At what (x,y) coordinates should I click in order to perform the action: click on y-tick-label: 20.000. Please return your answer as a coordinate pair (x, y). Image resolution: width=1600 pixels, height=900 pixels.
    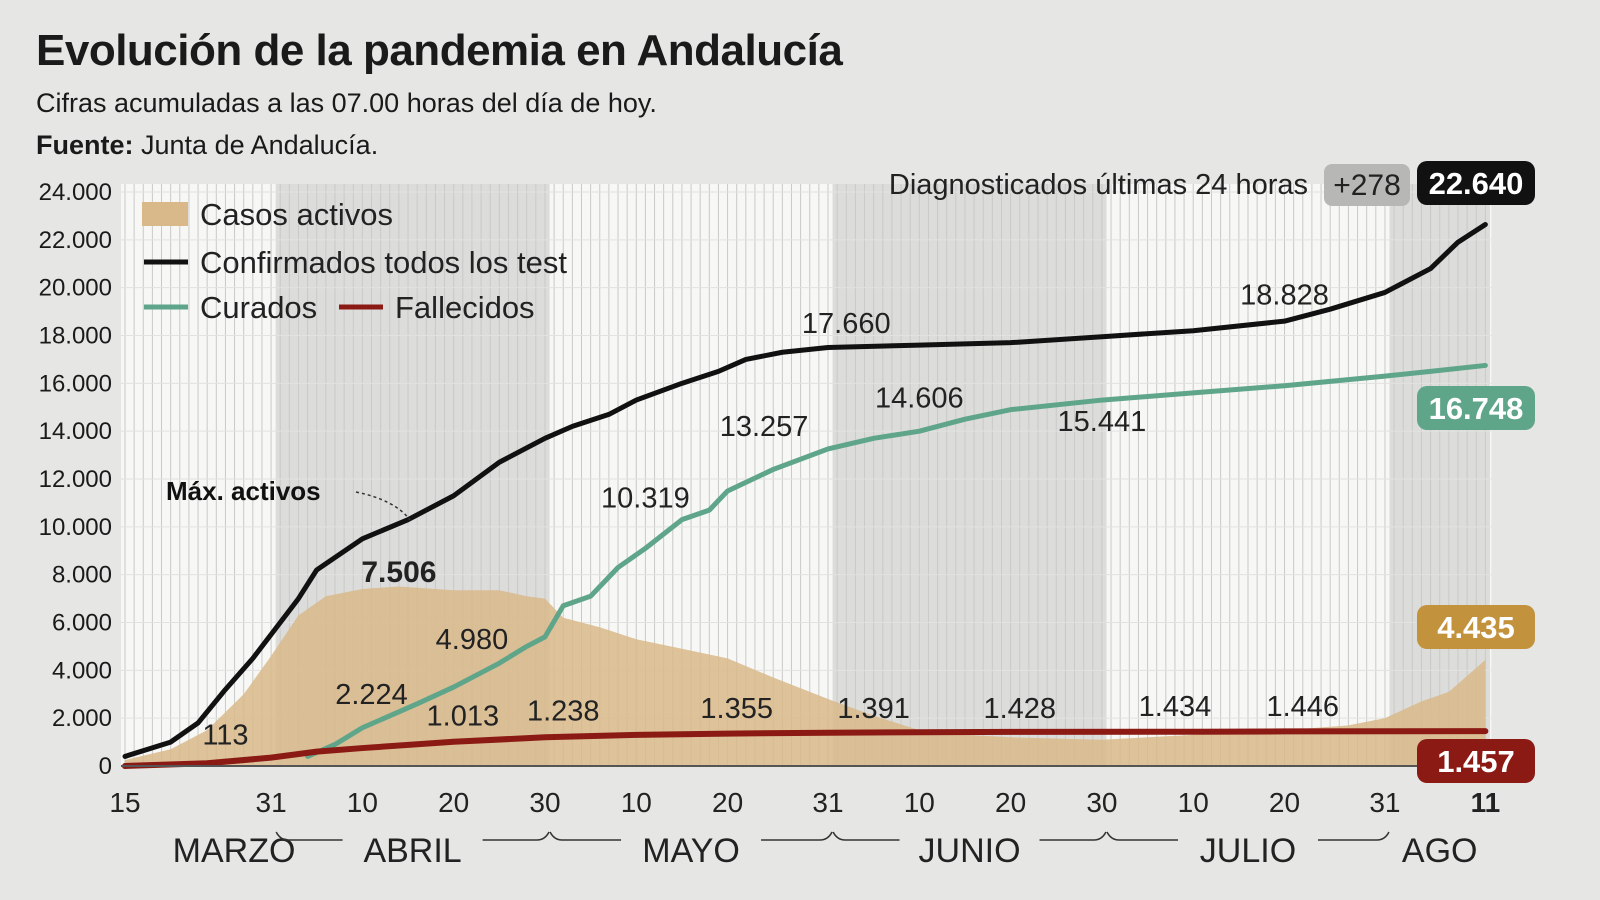
    Looking at the image, I should click on (75, 288).